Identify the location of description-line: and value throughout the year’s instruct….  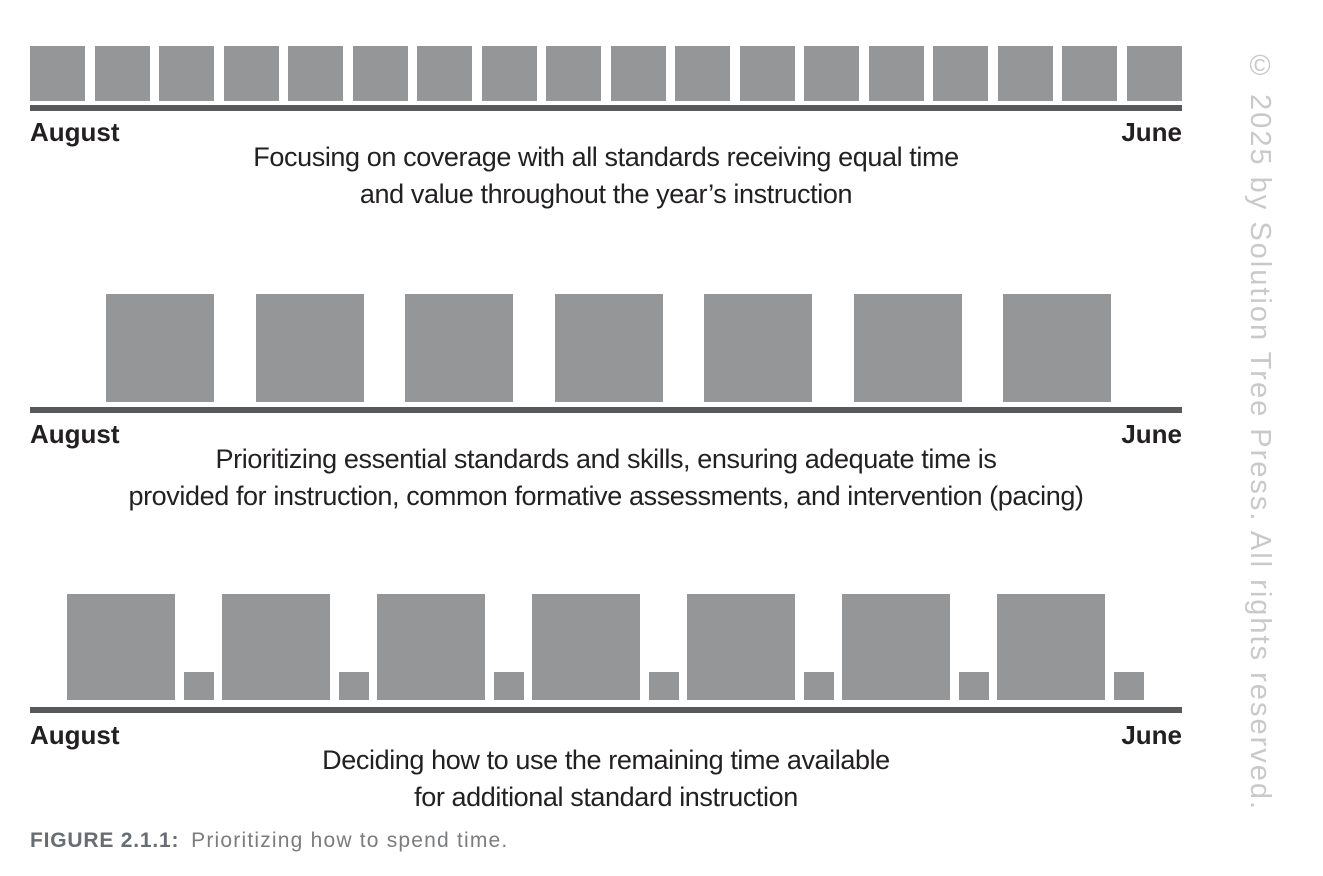
(606, 194).